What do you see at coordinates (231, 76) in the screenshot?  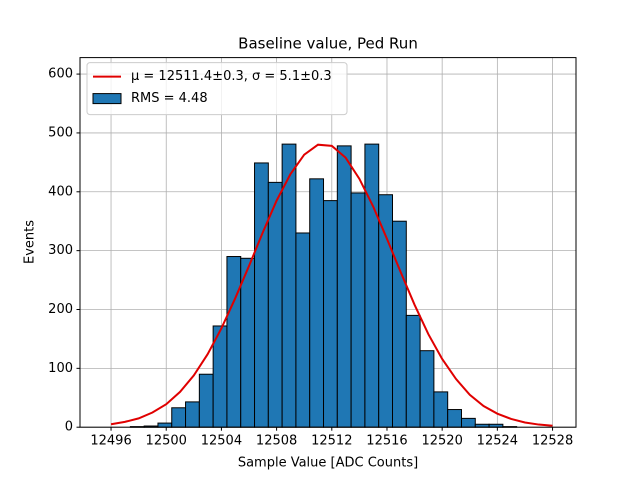 I see `legend-label: μ = 12511.4±0.3, σ = 5.1±0.3` at bounding box center [231, 76].